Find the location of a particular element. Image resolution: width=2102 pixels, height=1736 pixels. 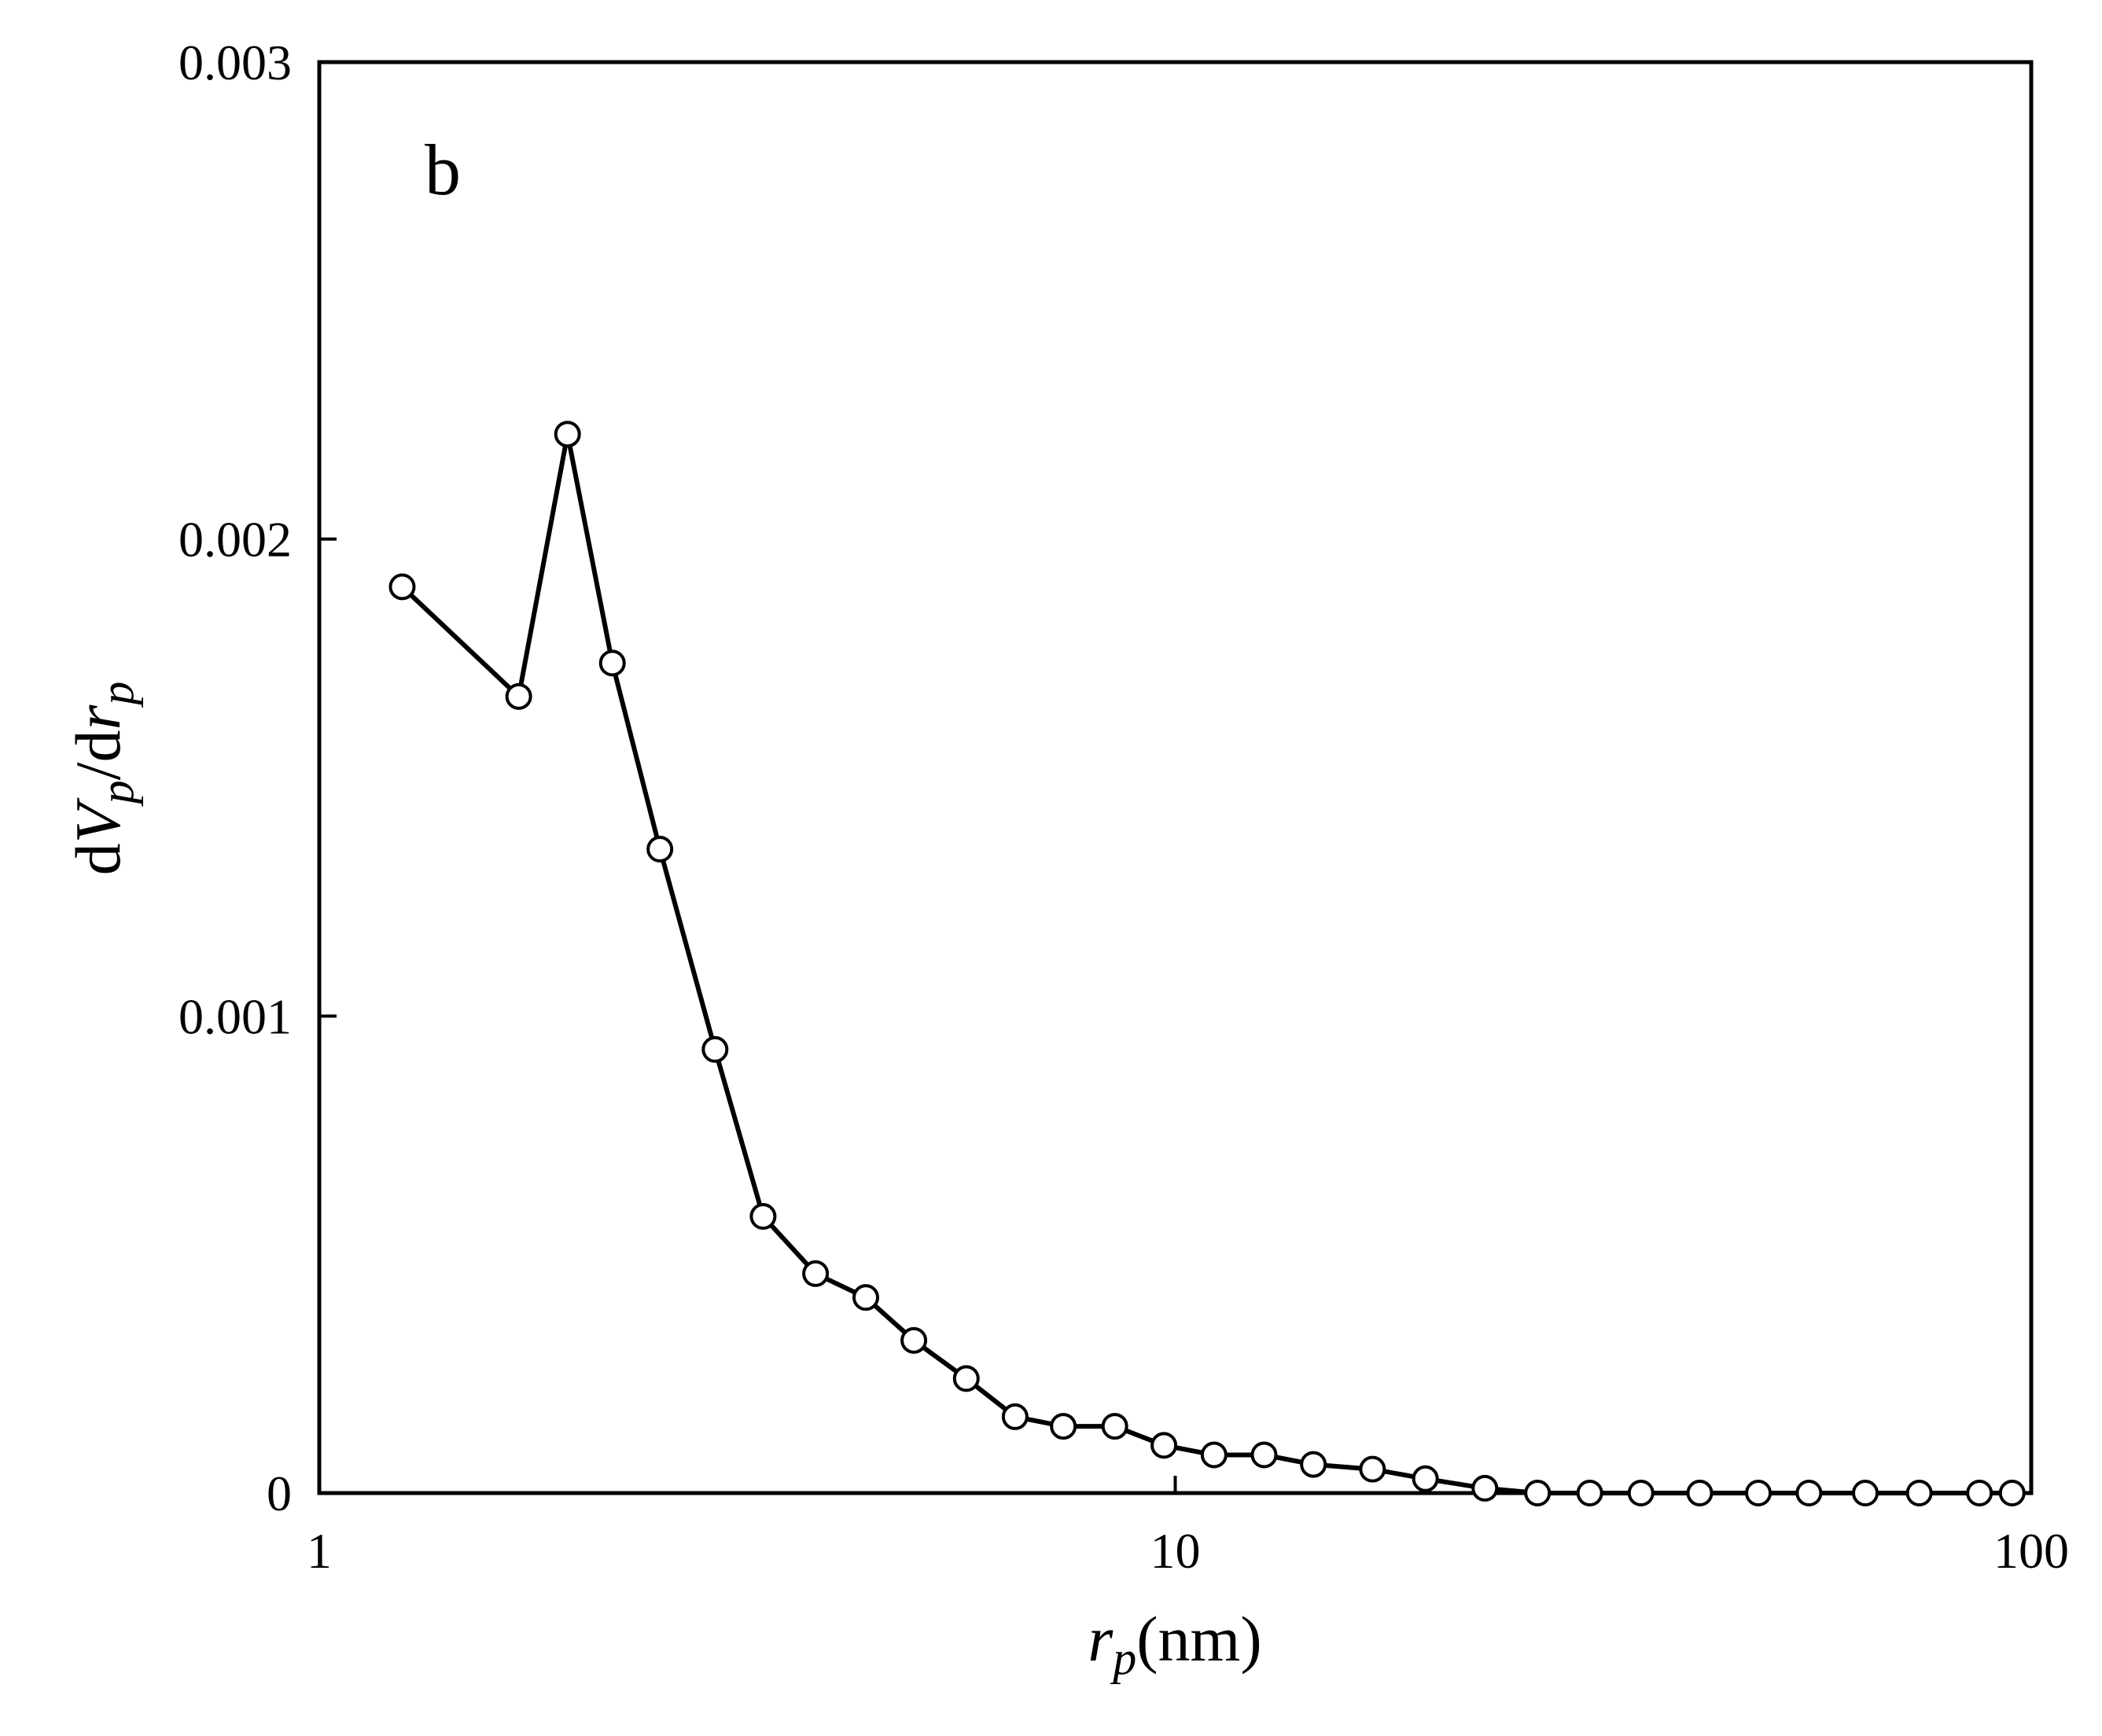

y-axis-title: dVp/drp is located at coordinates (102, 779).